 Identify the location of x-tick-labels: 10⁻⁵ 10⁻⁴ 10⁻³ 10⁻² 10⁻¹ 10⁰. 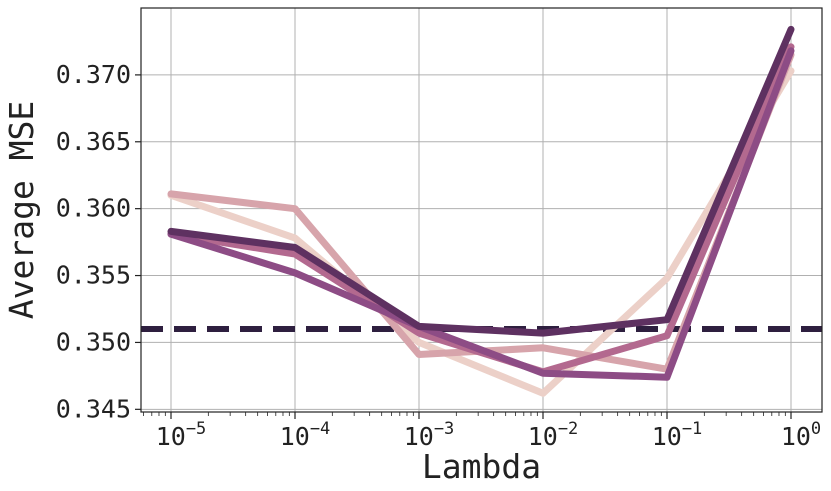
(488, 435).